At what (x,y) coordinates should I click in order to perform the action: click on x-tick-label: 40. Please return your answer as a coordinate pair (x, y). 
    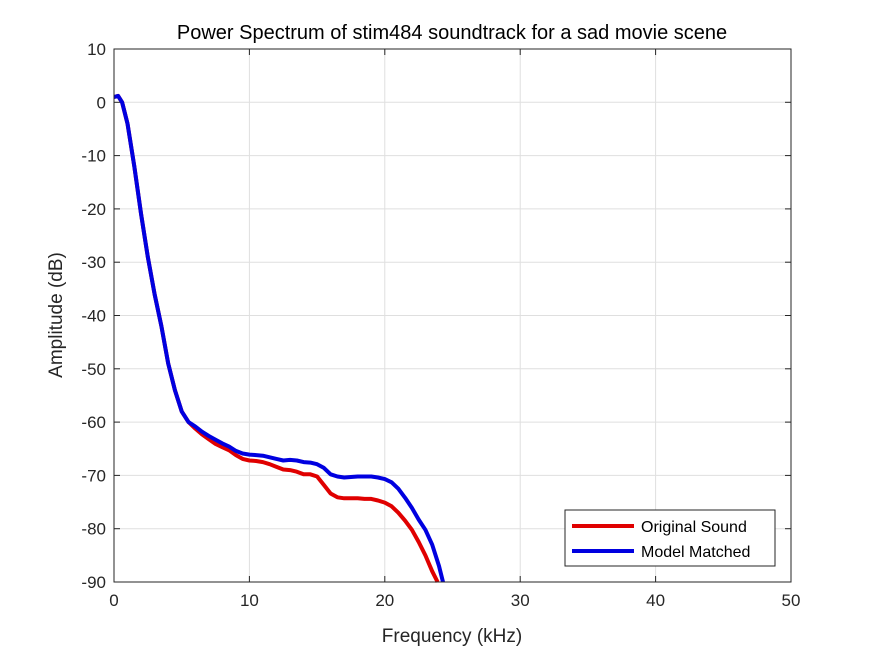
    Looking at the image, I should click on (655, 600).